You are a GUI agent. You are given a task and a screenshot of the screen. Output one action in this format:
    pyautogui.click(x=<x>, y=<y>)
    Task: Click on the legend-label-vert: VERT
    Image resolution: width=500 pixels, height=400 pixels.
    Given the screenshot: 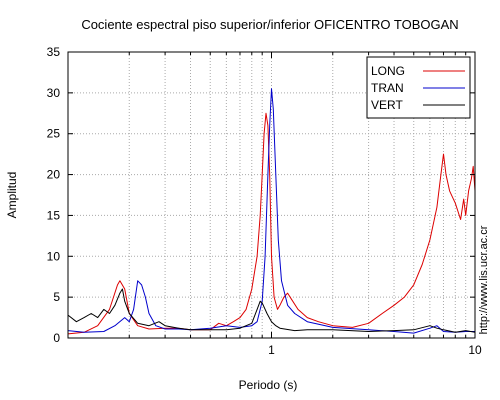 What is the action you would take?
    pyautogui.click(x=387, y=105)
    